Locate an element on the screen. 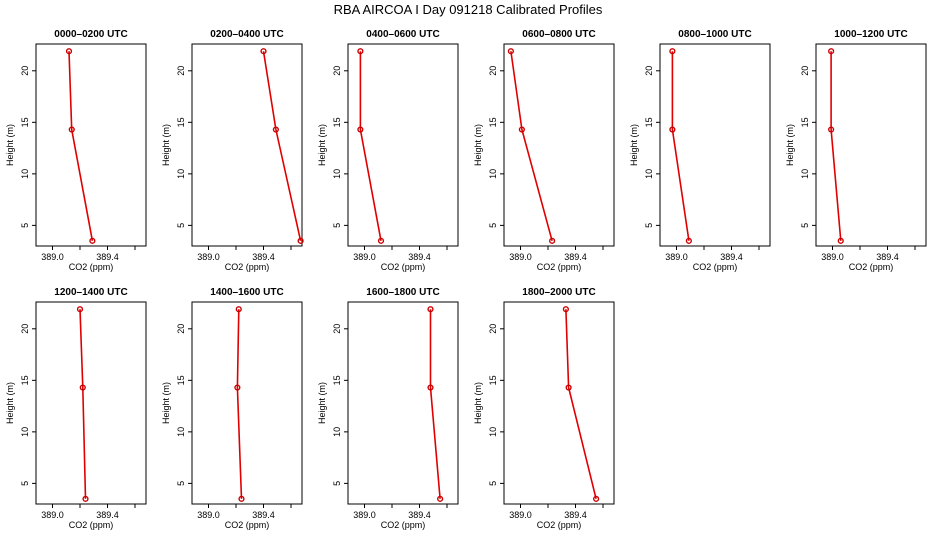 Image resolution: width=936 pixels, height=540 pixels. panel-title: 1400–1600 UTC is located at coordinates (246, 292).